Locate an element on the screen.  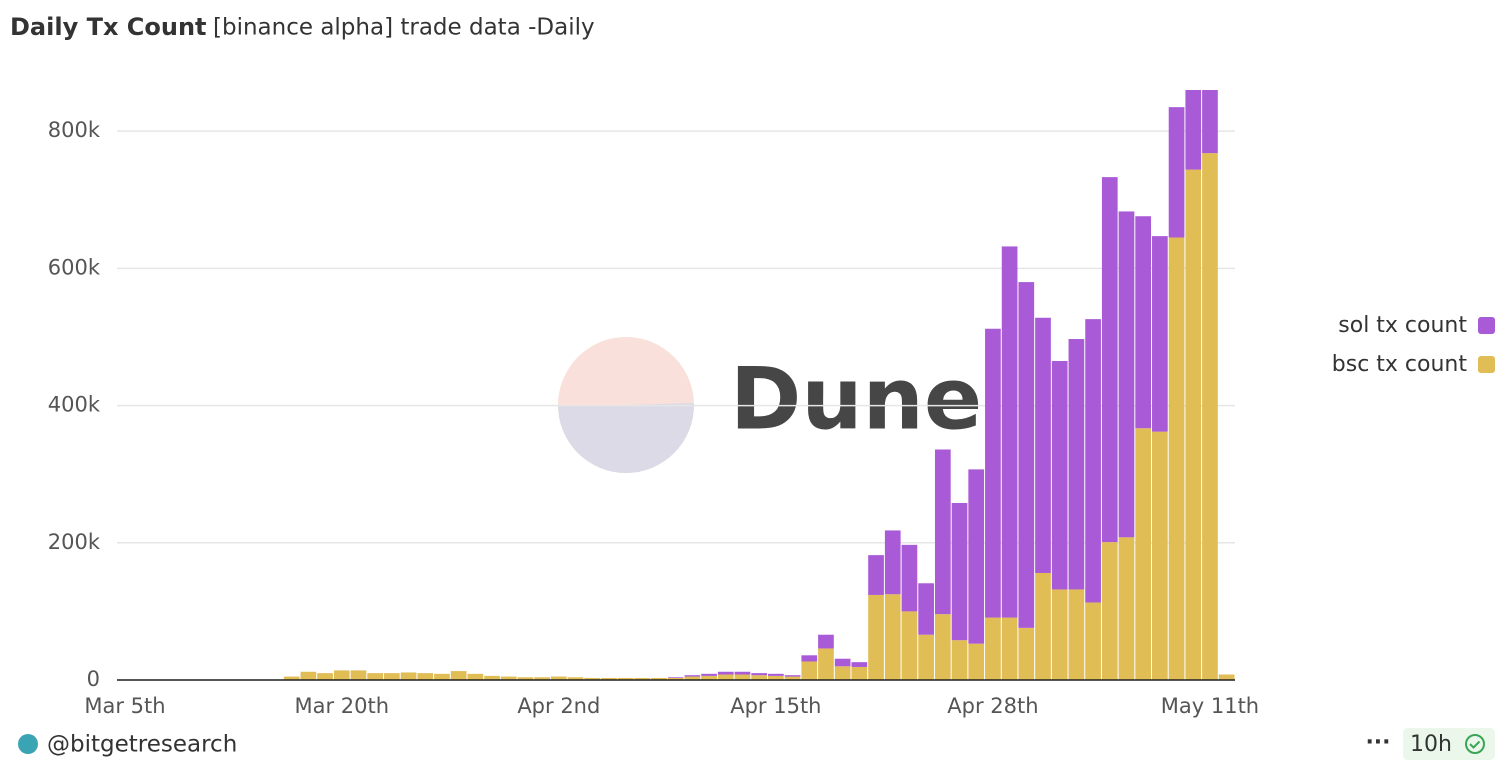
check-icon is located at coordinates (1475, 744).